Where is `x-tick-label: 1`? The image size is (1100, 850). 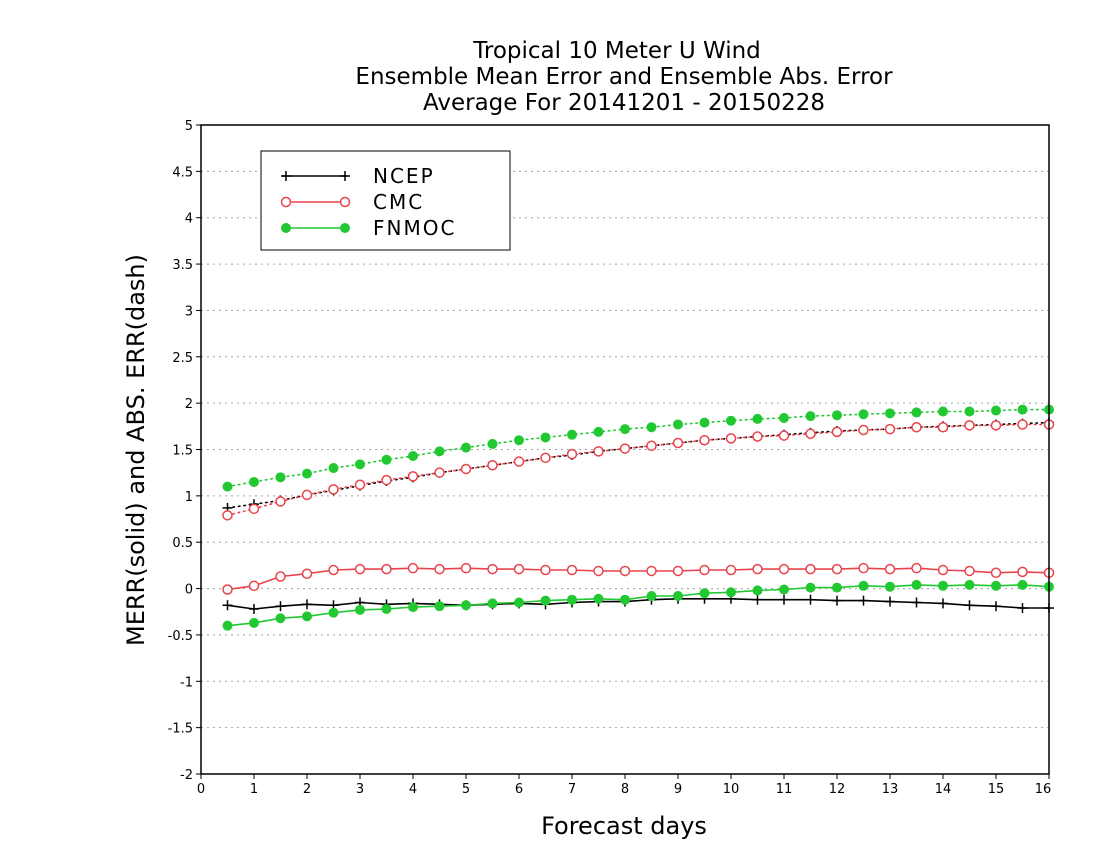
x-tick-label: 1 is located at coordinates (254, 789).